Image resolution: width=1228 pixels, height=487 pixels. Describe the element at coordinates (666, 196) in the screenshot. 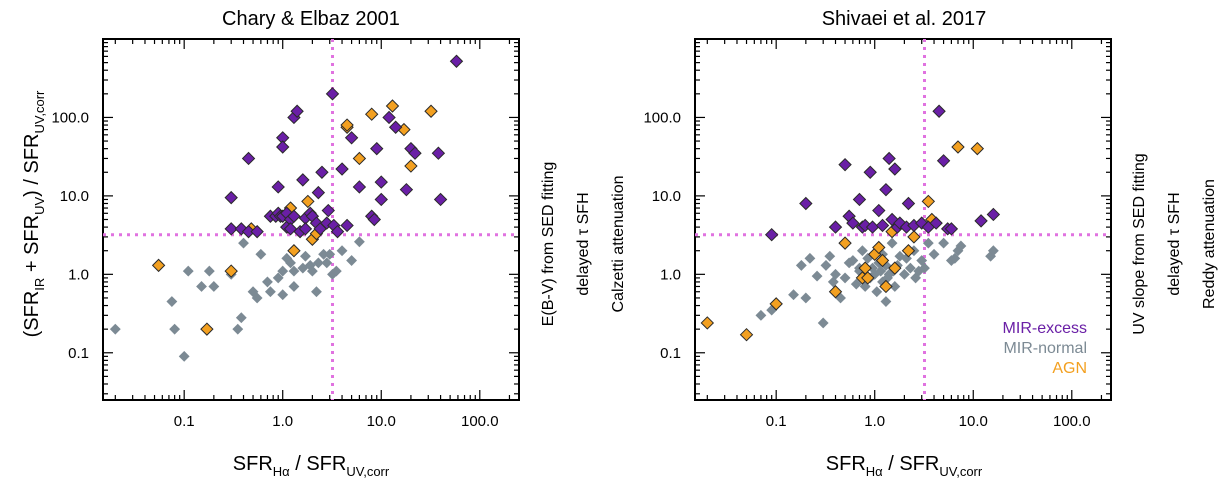

I see `right-y-tick-label: 10.0` at that location.